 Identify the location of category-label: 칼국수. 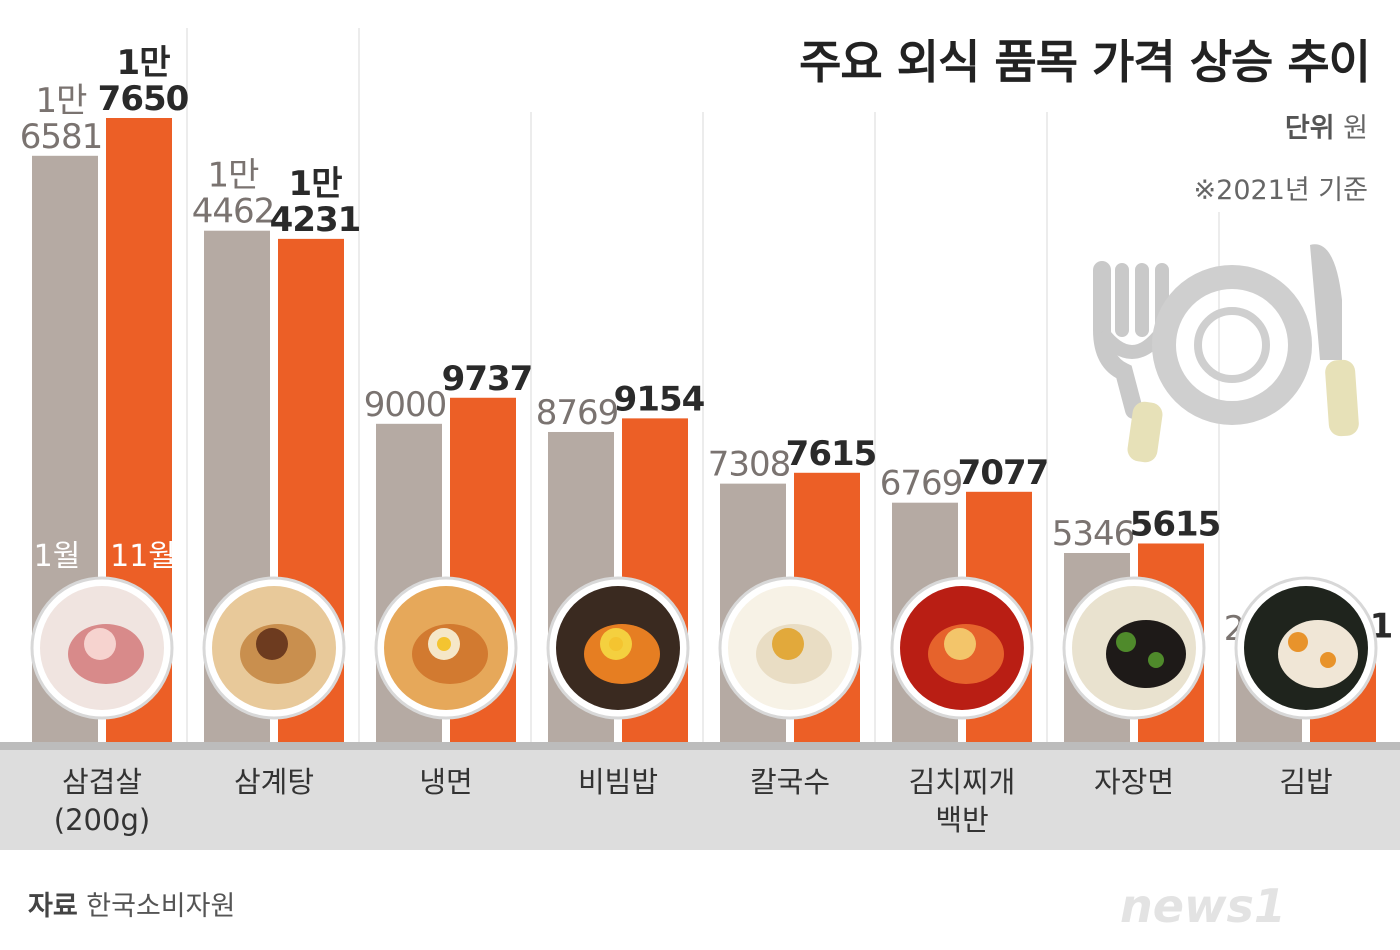
(790, 782).